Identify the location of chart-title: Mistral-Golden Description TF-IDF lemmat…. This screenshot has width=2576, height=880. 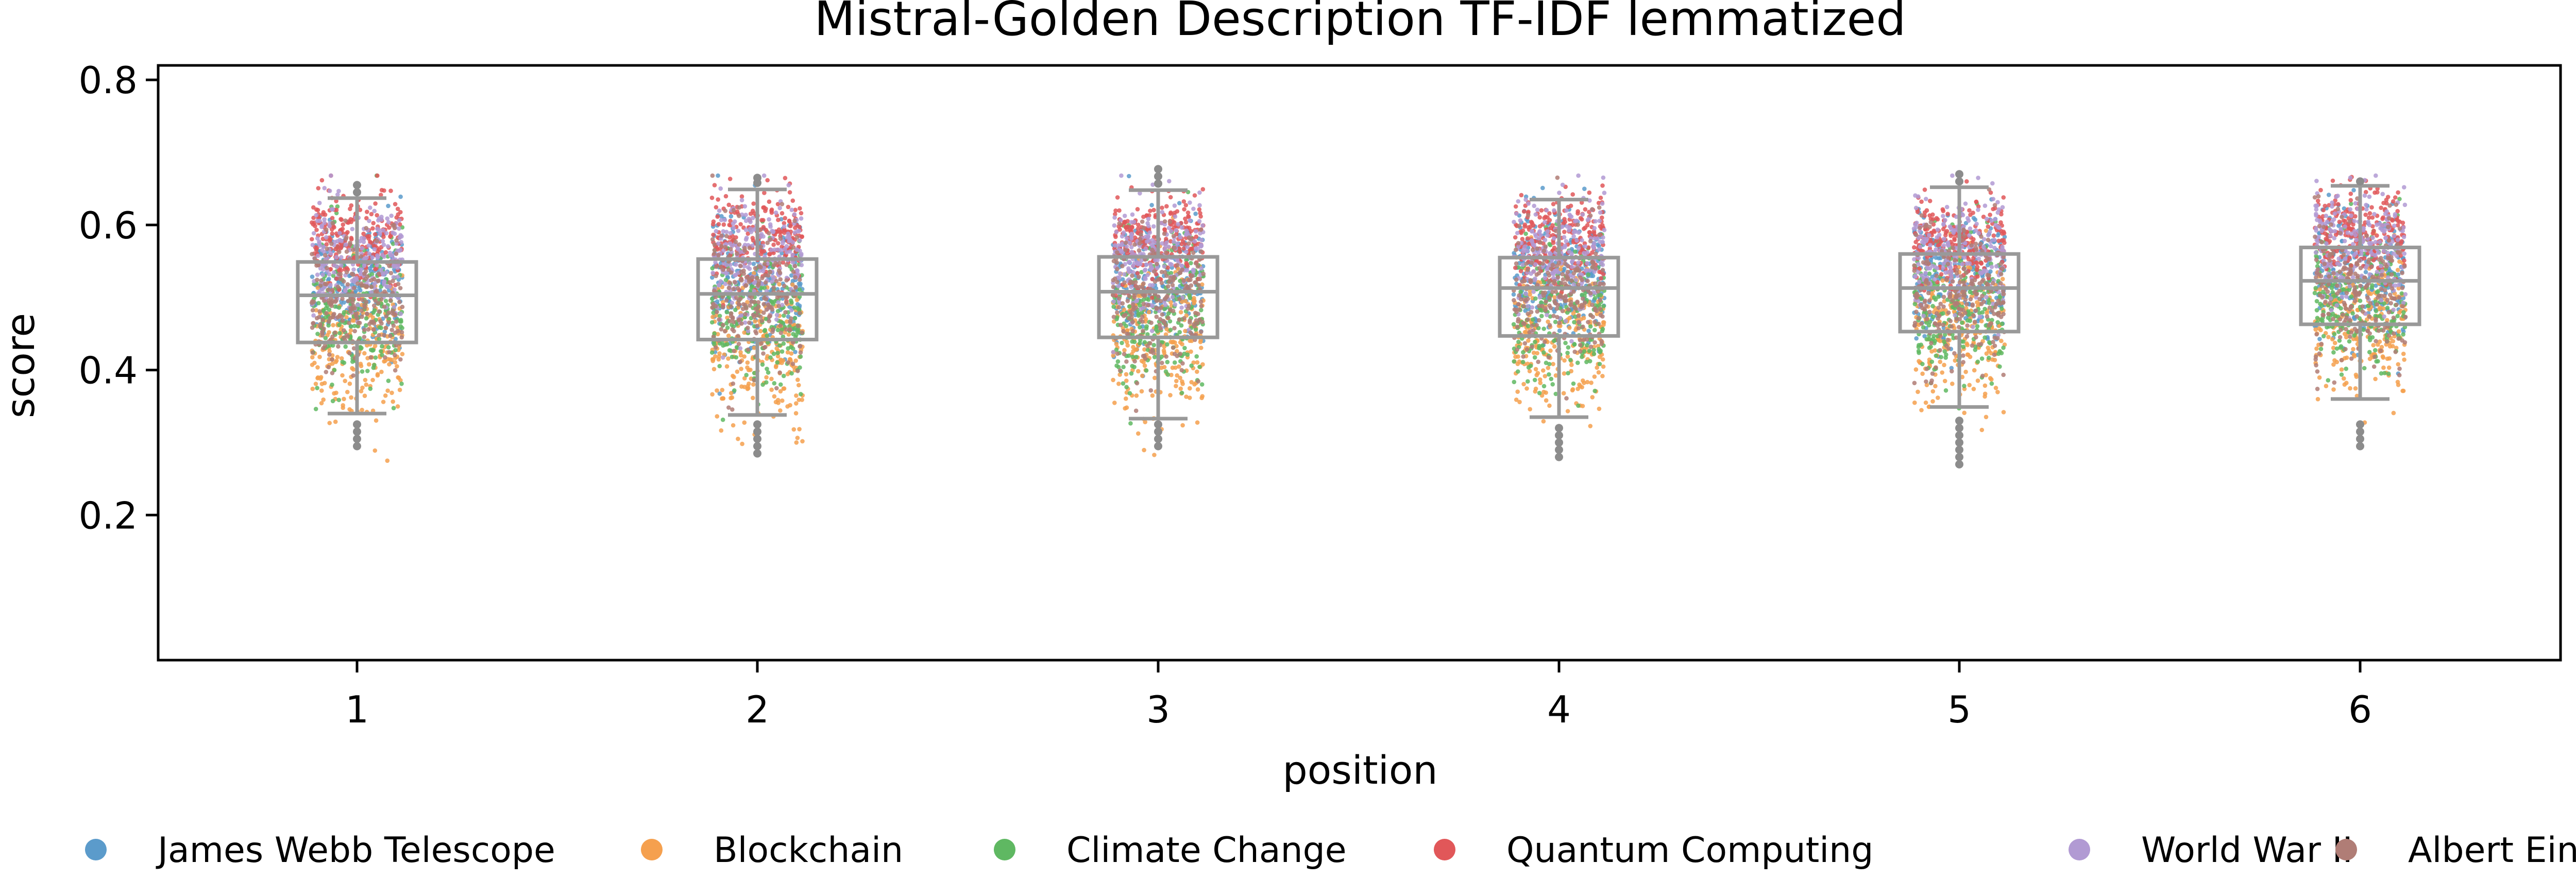
(1360, 23).